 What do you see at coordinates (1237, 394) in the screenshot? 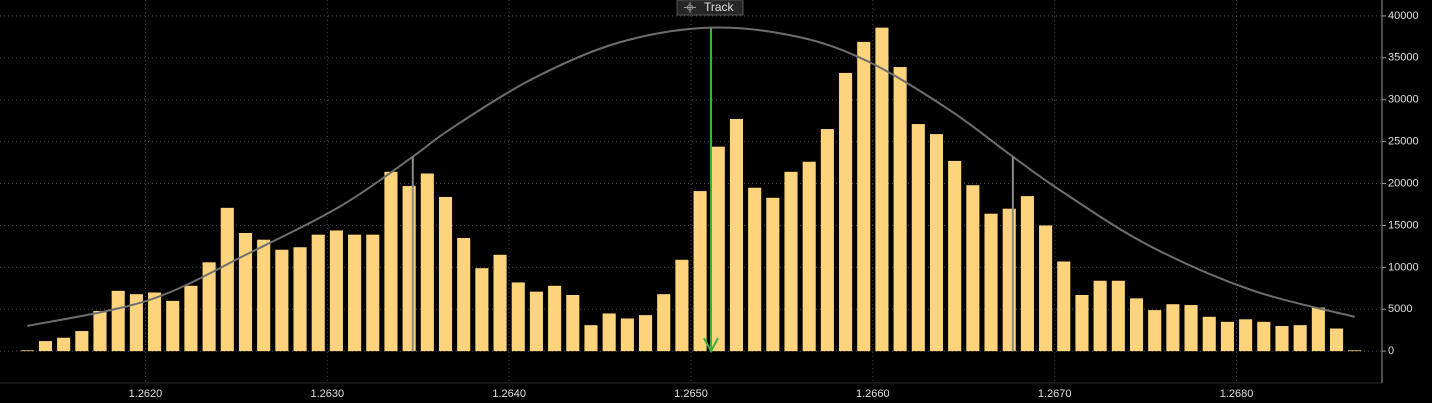
I see `x-tick-label: 1.2680` at bounding box center [1237, 394].